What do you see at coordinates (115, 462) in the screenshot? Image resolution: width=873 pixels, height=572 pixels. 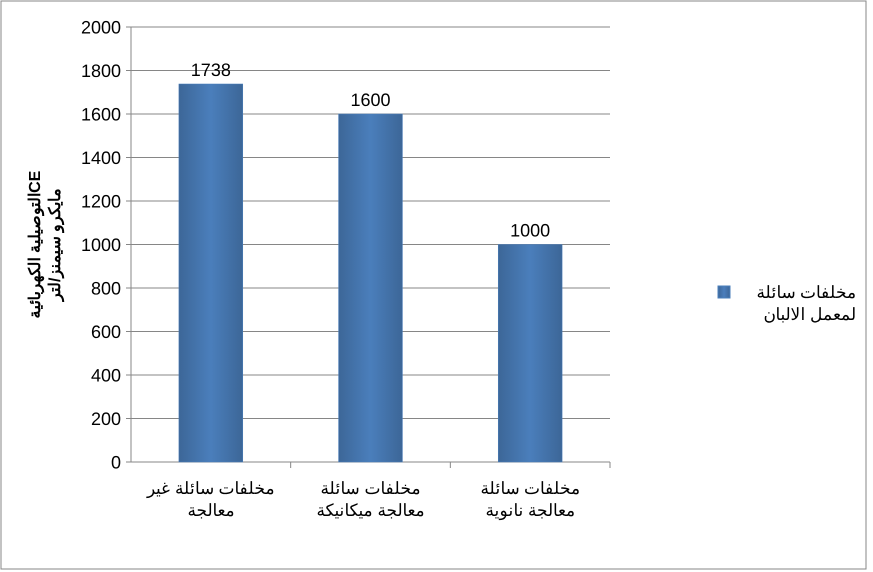 I see `y-tick-label: 0` at bounding box center [115, 462].